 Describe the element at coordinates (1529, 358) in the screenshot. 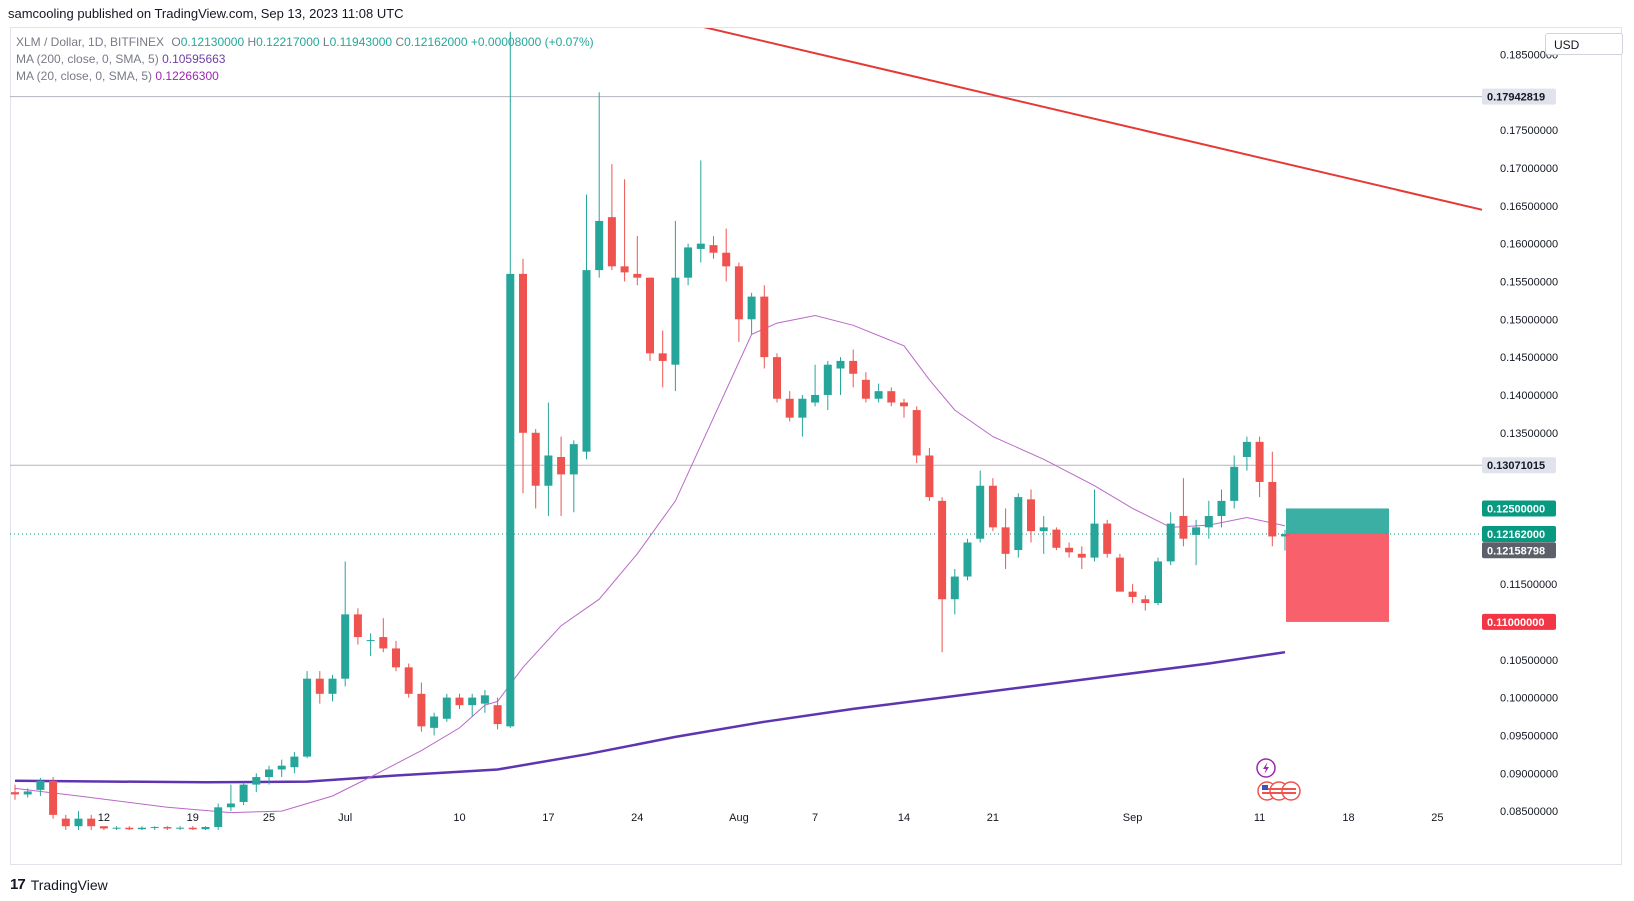

I see `y-tick-label: 0.14500000` at that location.